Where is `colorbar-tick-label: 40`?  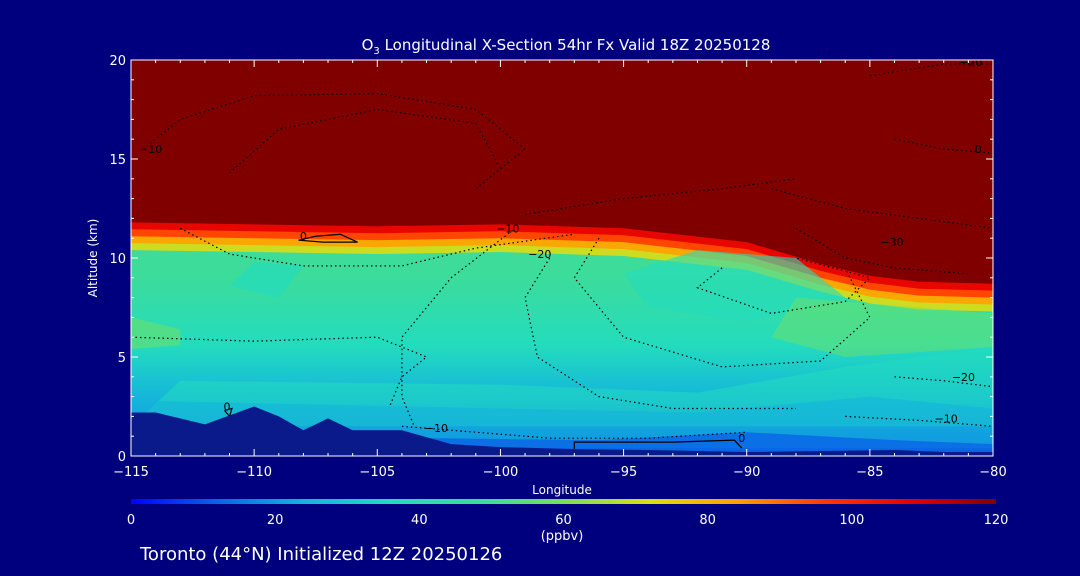
colorbar-tick-label: 40 is located at coordinates (419, 520).